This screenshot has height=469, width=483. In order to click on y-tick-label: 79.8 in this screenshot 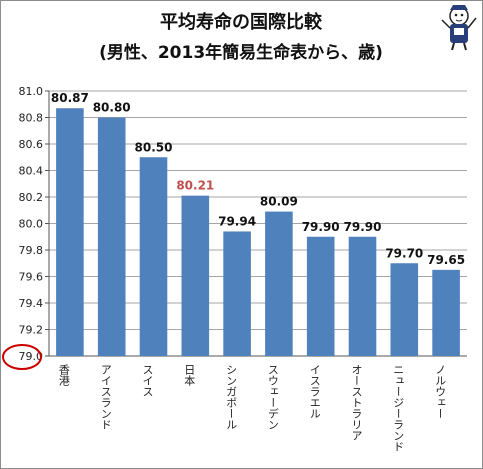, I will do `click(31, 250)`.